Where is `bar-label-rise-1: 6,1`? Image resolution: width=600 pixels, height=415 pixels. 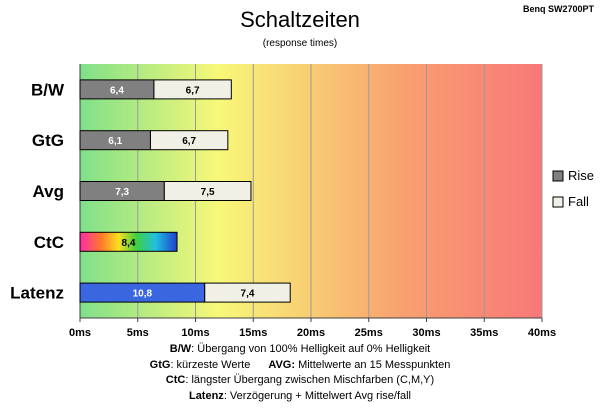
bar-label-rise-1: 6,1 is located at coordinates (115, 141).